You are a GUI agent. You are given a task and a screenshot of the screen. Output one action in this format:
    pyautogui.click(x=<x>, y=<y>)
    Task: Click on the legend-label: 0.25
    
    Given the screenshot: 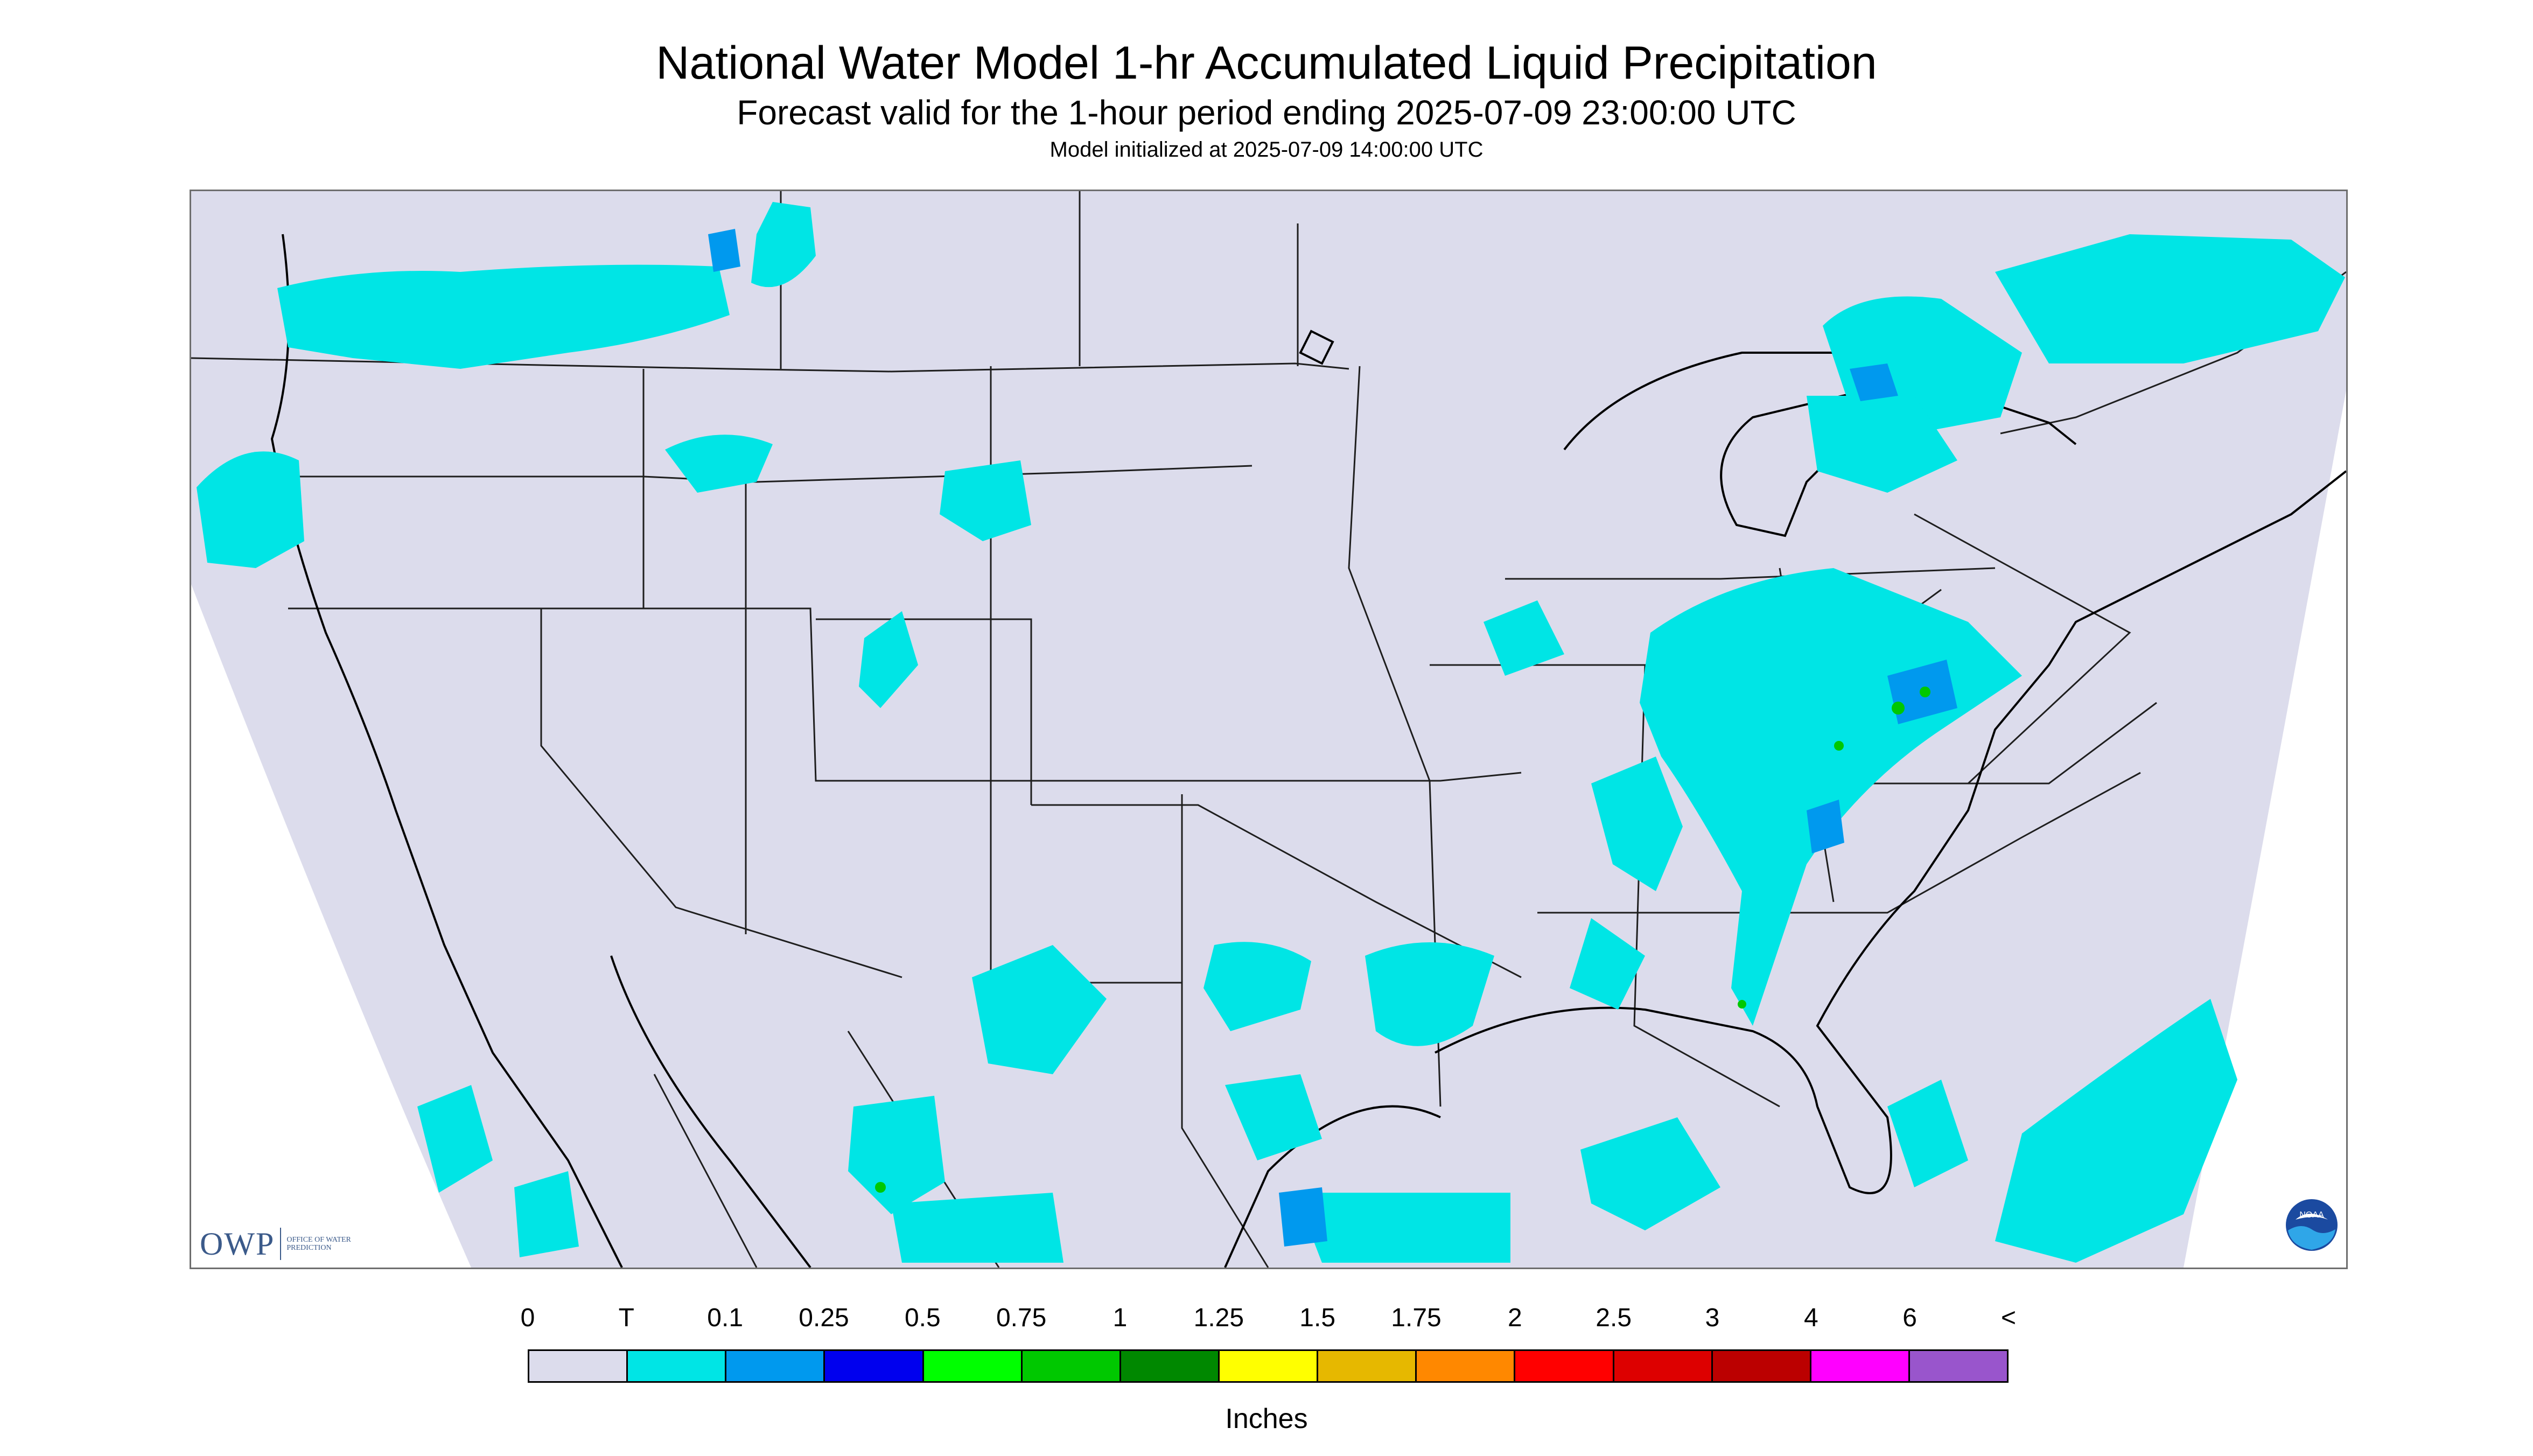 What is the action you would take?
    pyautogui.click(x=824, y=1318)
    